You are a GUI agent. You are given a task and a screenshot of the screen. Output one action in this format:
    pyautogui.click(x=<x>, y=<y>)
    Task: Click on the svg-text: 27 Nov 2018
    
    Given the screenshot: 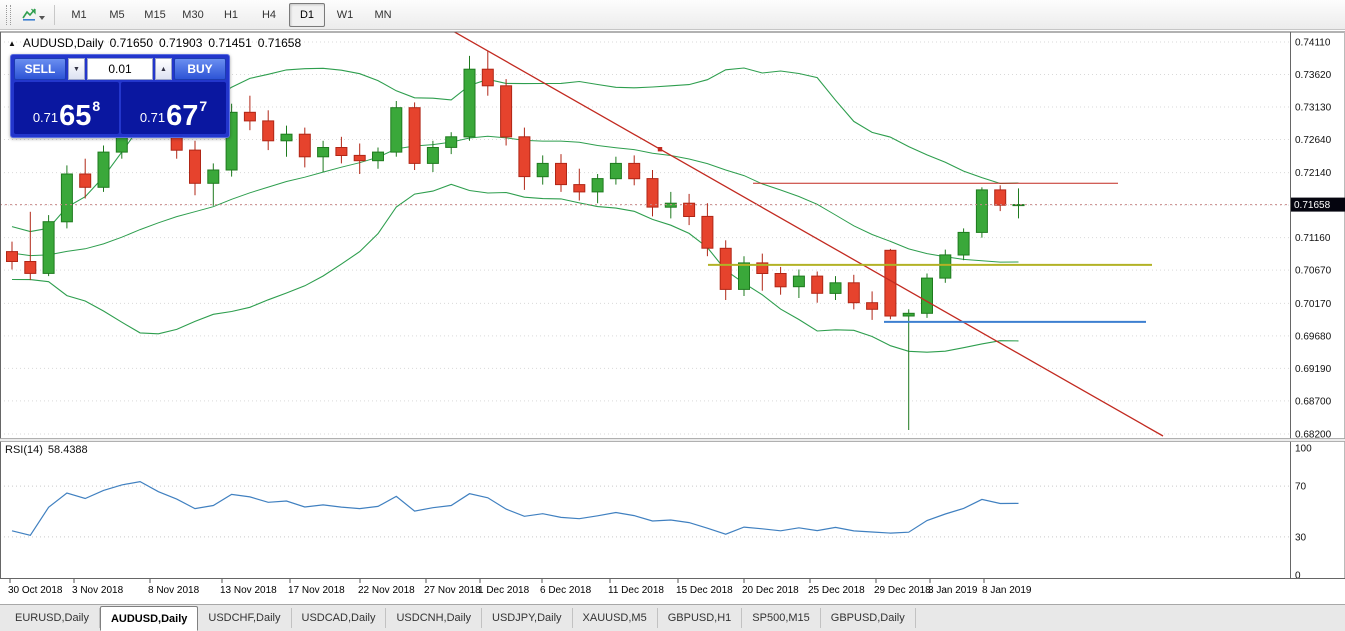 What is the action you would take?
    pyautogui.click(x=452, y=590)
    